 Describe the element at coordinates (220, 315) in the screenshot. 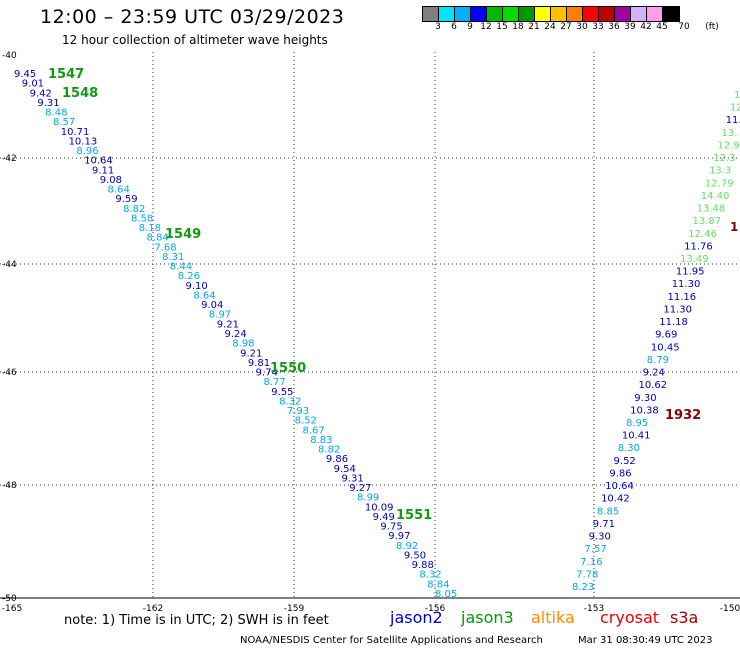

I see `swh-value: 8.97` at that location.